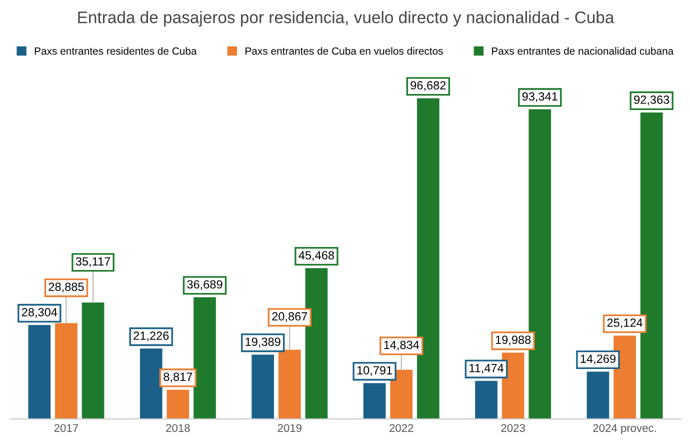 The height and width of the screenshot is (441, 691). I want to click on data-label: 93,341, so click(540, 97).